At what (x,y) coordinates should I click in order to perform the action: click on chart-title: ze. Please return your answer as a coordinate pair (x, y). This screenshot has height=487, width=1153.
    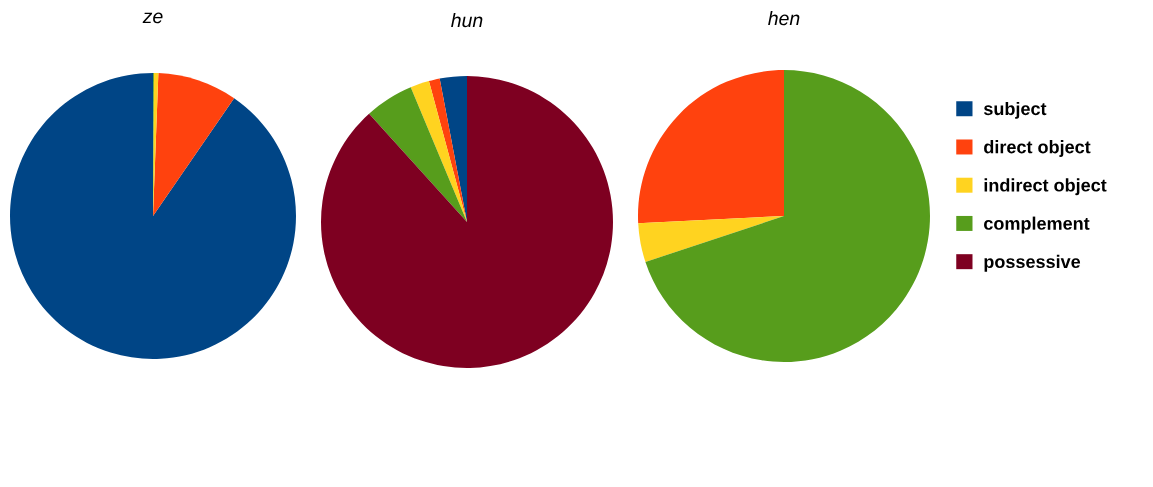
    Looking at the image, I should click on (152, 18).